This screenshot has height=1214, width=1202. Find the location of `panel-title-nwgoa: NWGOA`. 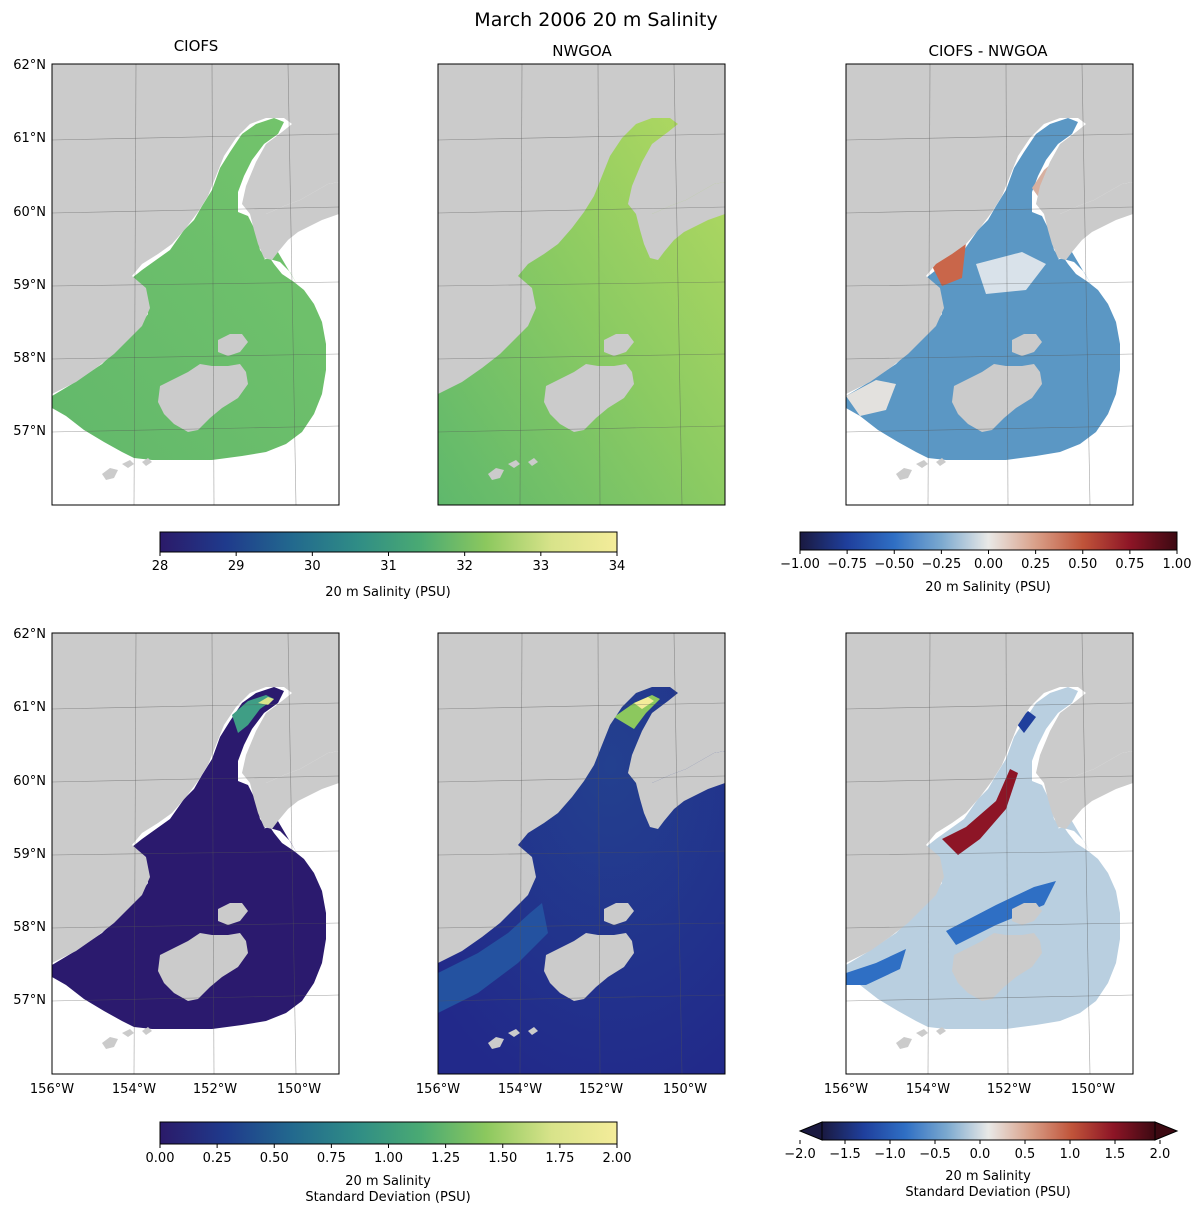

panel-title-nwgoa: NWGOA is located at coordinates (582, 51).